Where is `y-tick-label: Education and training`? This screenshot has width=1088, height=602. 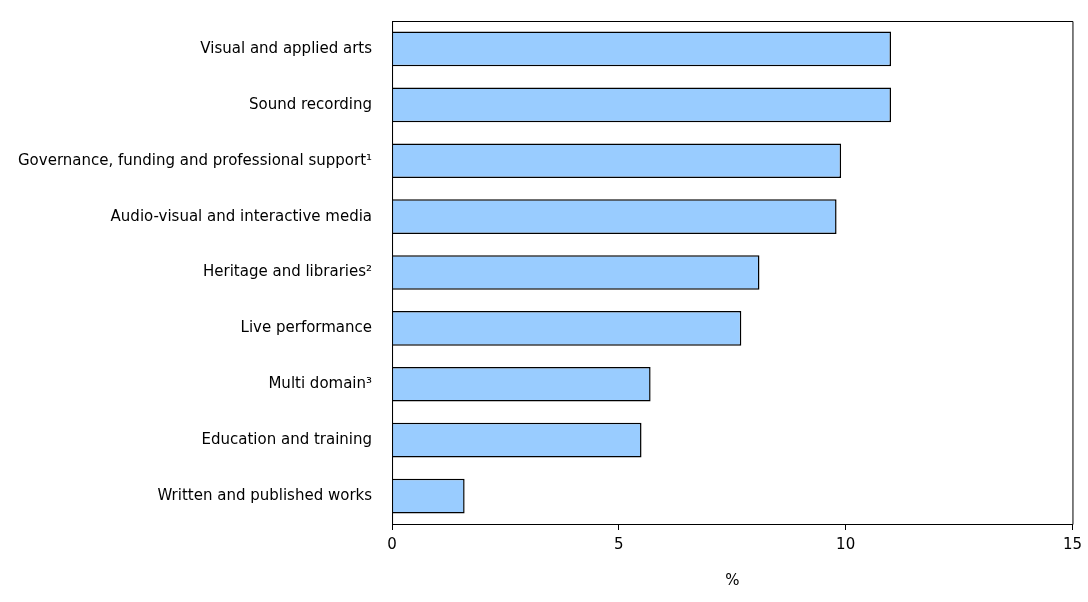 y-tick-label: Education and training is located at coordinates (287, 439).